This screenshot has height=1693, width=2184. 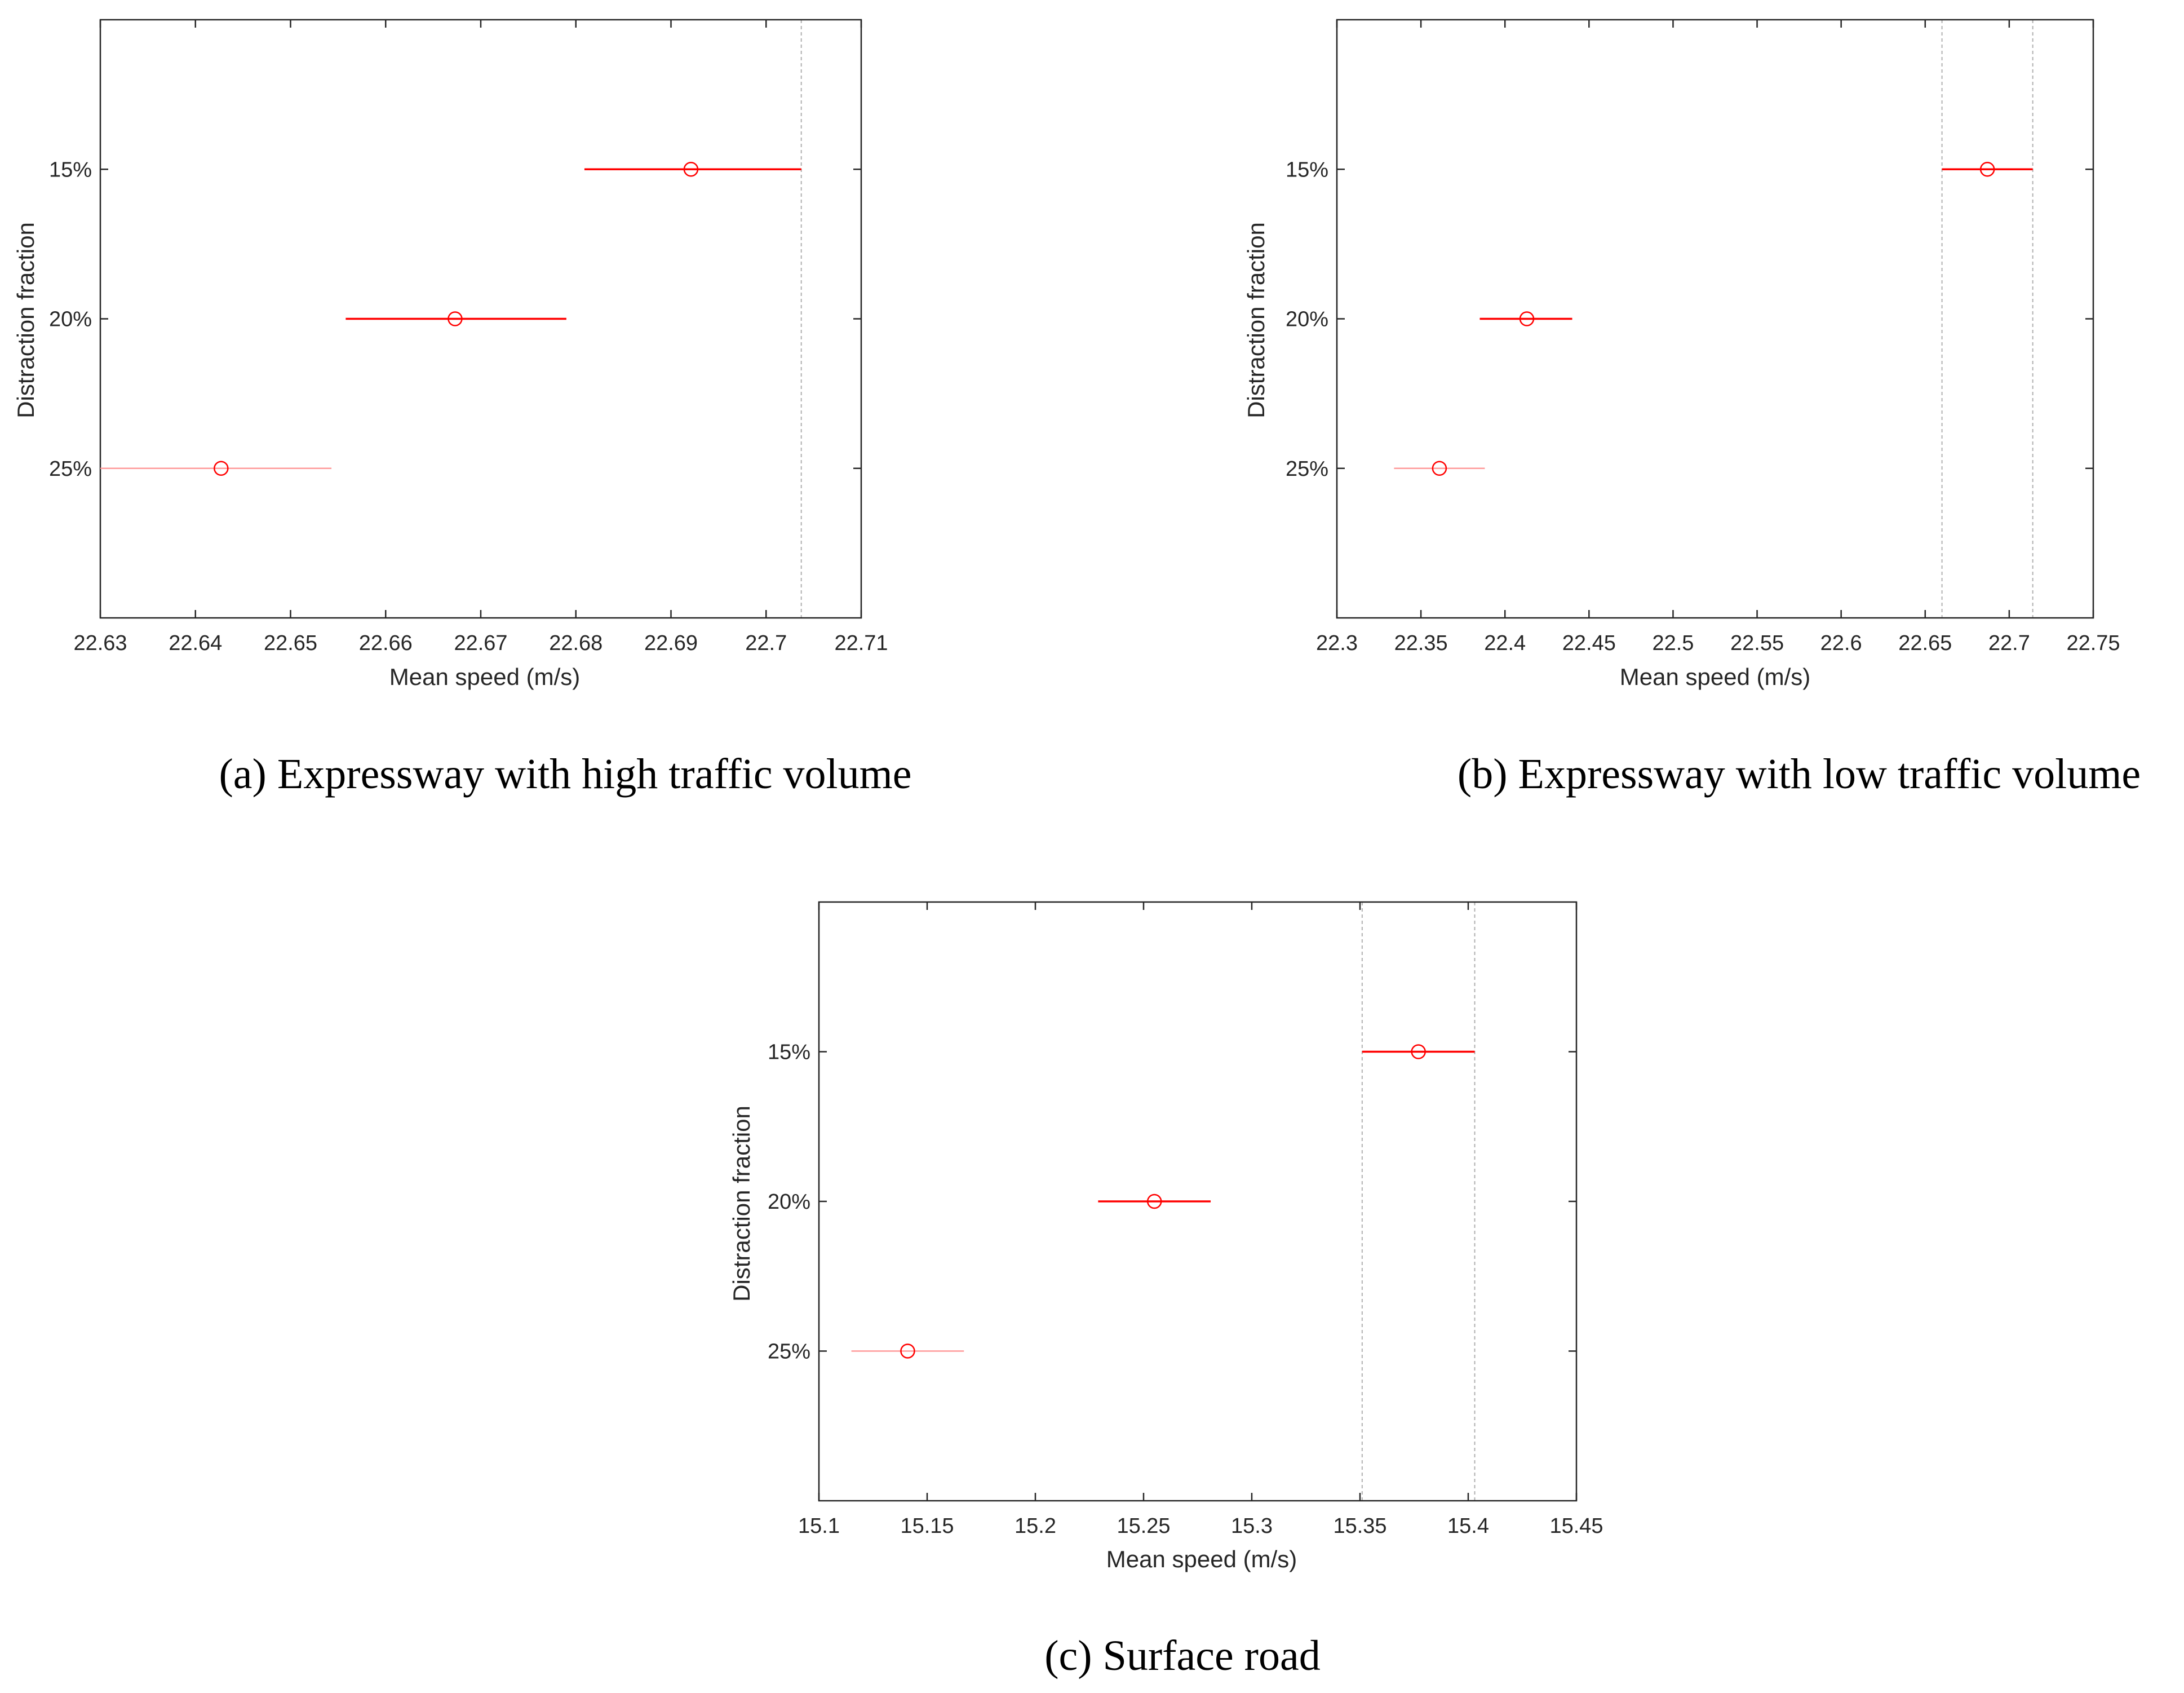 I want to click on x-tick-label: 22.64, so click(x=195, y=643).